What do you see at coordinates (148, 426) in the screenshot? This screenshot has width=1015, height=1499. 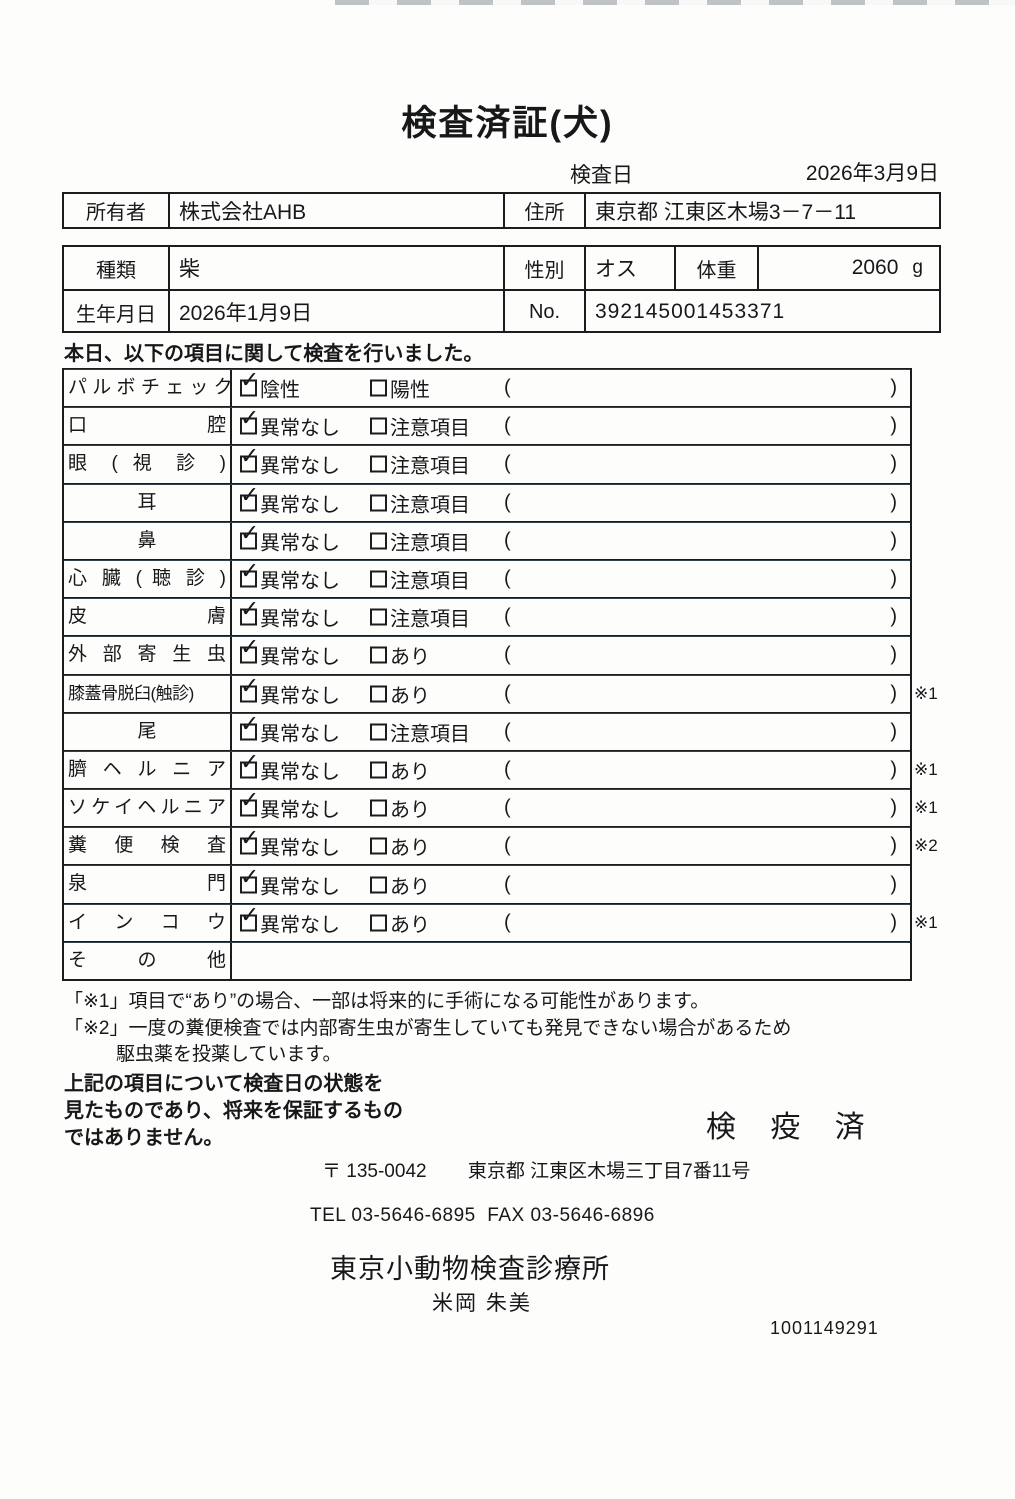 I see `exam-item-label: 口 腔` at bounding box center [148, 426].